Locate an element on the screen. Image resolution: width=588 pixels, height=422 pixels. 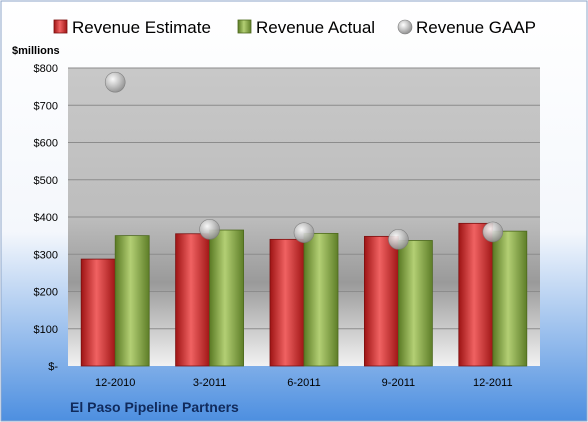
y-axis-ticks: $- $100 $200 $300 $400 $500 $600 $700 $800 is located at coordinates (46, 218).